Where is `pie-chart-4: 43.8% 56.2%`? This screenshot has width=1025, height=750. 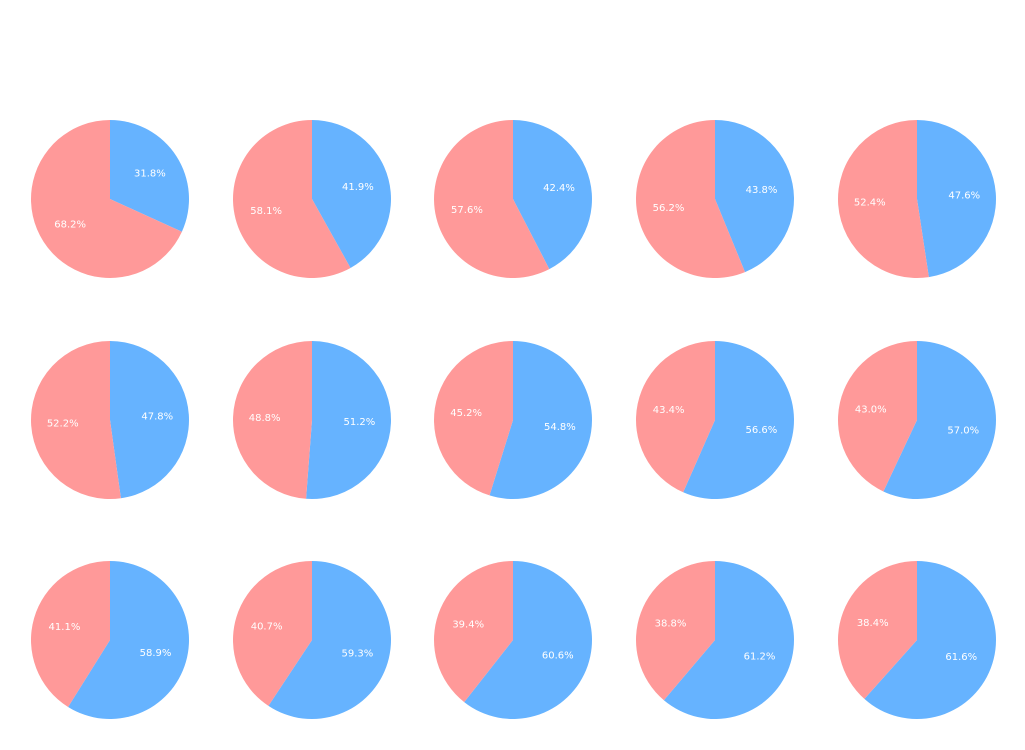
pie-chart-4: 43.8% 56.2% is located at coordinates (714, 199).